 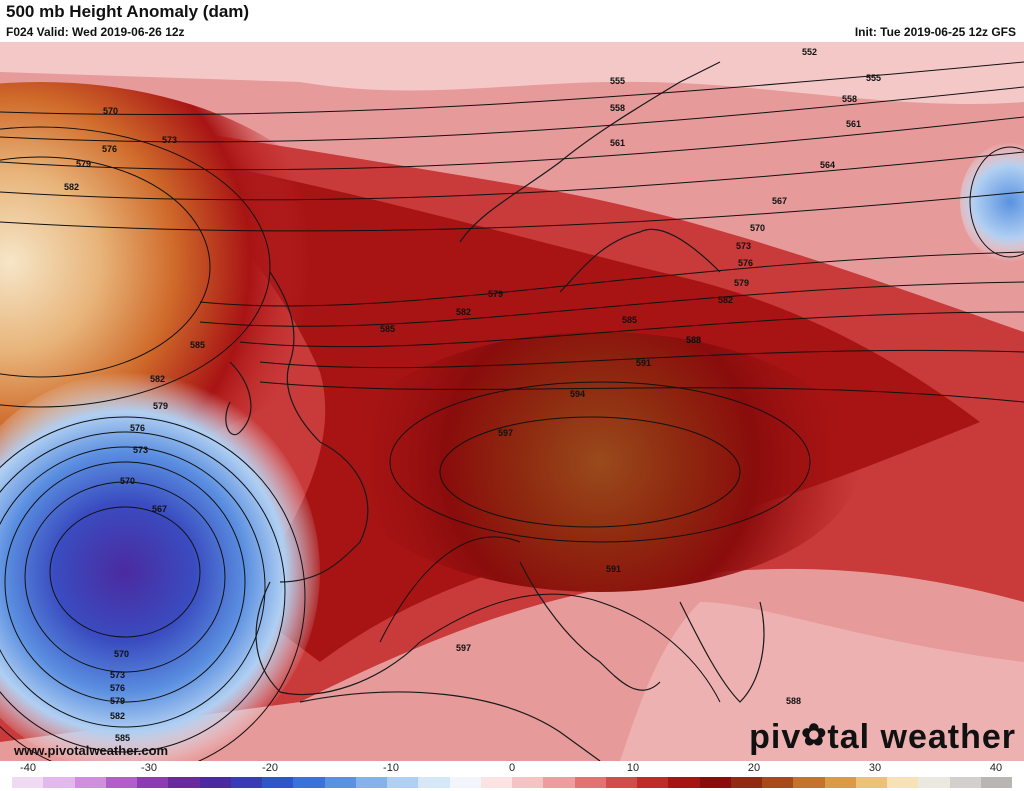 What do you see at coordinates (324, 512) in the screenshot?
I see `france-coast` at bounding box center [324, 512].